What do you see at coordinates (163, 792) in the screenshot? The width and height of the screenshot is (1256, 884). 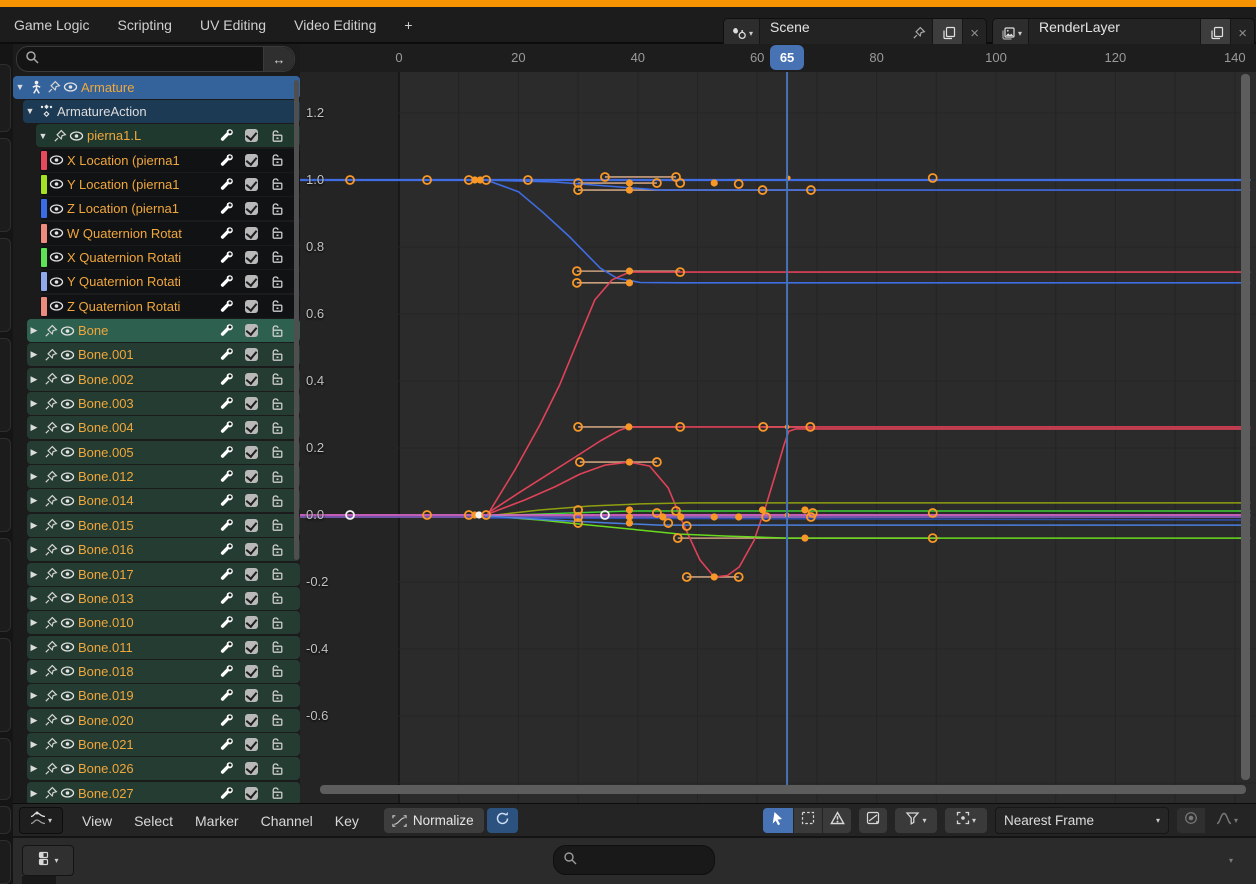 I see `channel-row-bone.027: ▶ Bone.027` at bounding box center [163, 792].